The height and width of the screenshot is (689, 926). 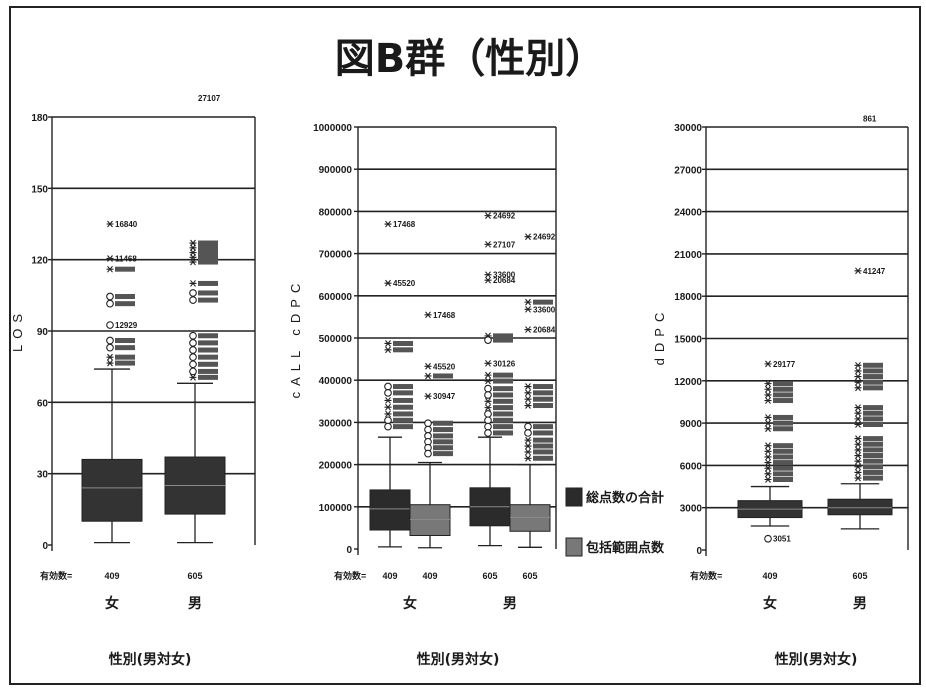 I want to click on y-tick-label: 18000, so click(x=688, y=297).